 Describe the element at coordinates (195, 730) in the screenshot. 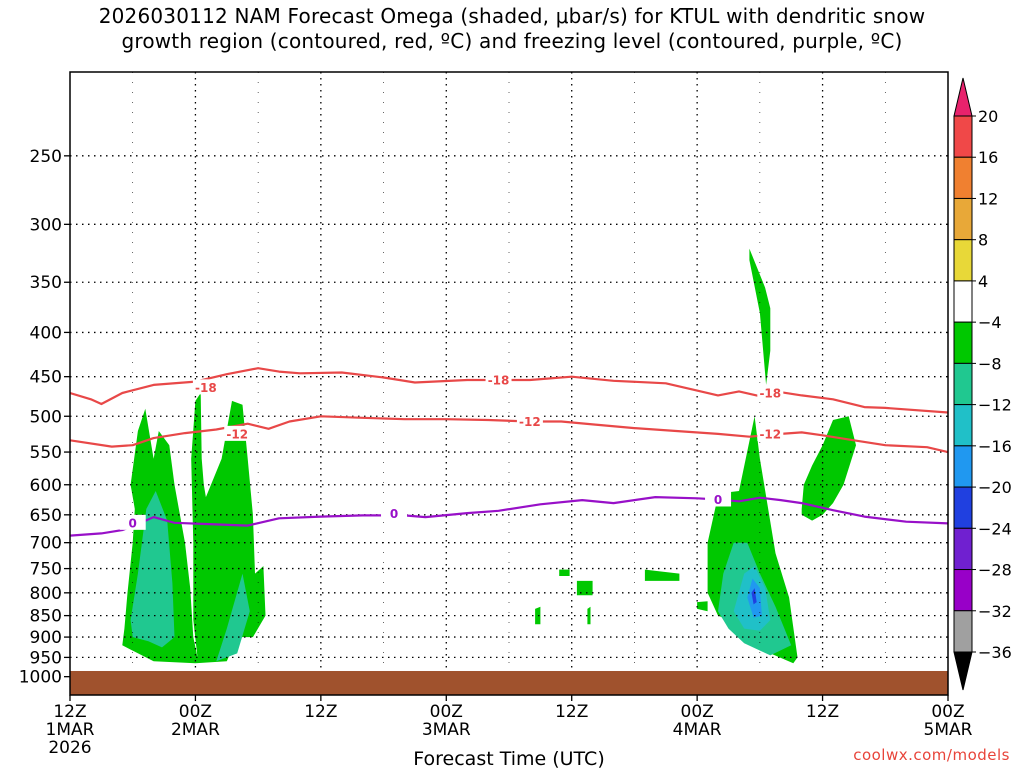

I see `x-tick-label: 2MAR` at that location.